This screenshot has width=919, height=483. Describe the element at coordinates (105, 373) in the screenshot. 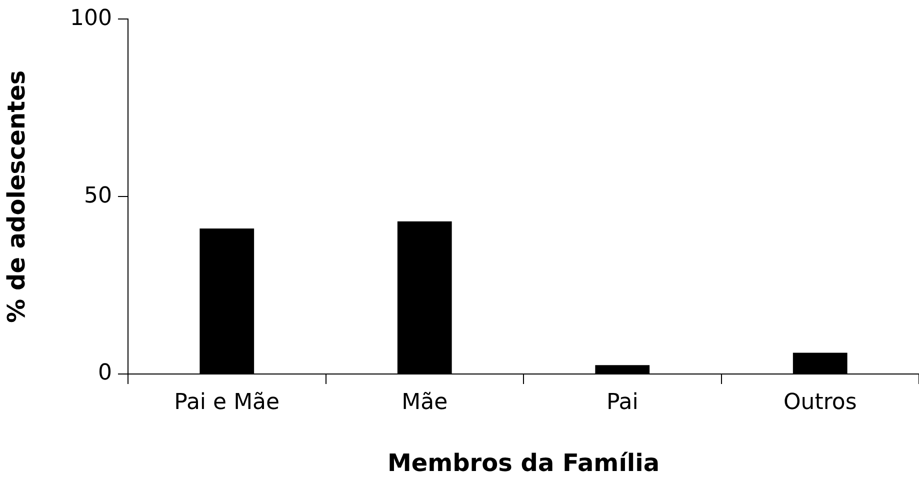

I see `y-tick-label: 0` at that location.